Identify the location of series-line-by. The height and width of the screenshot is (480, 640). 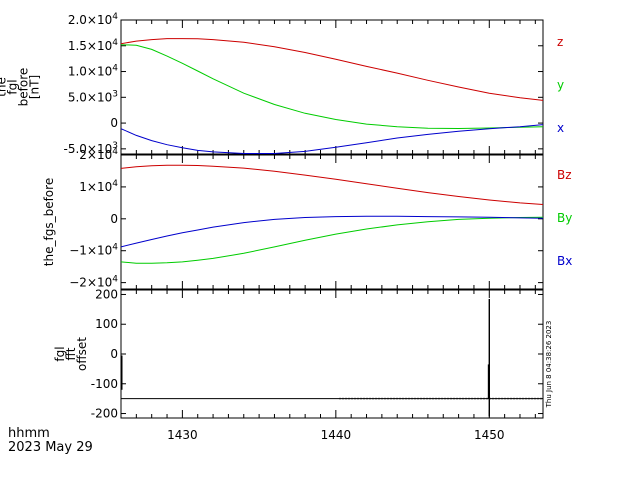
(332, 240).